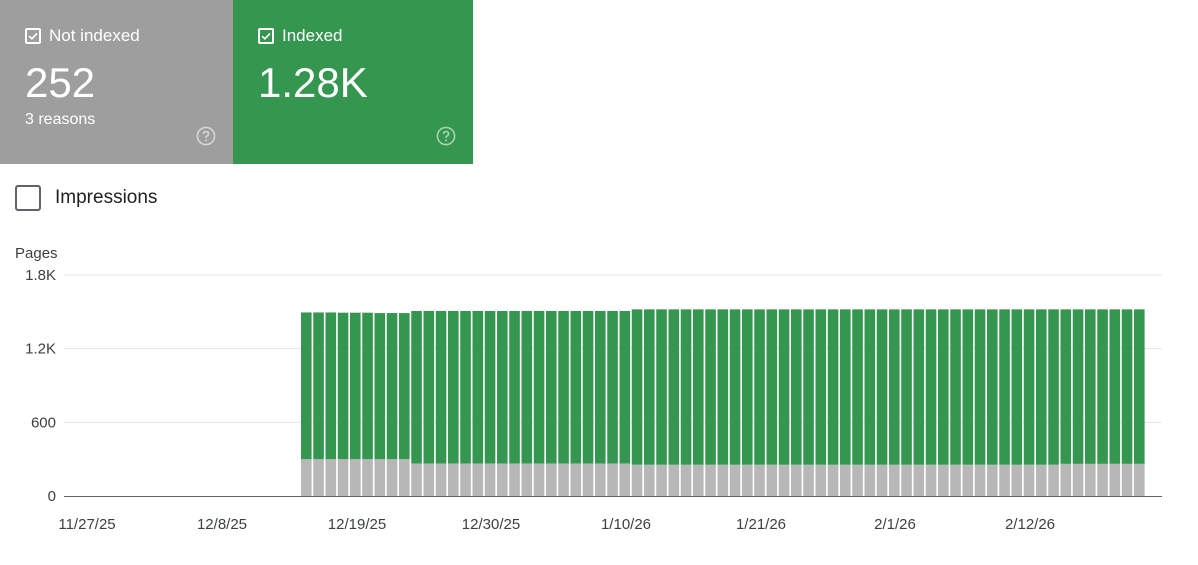  I want to click on indexed-card: Indexed 1.28K, so click(353, 82).